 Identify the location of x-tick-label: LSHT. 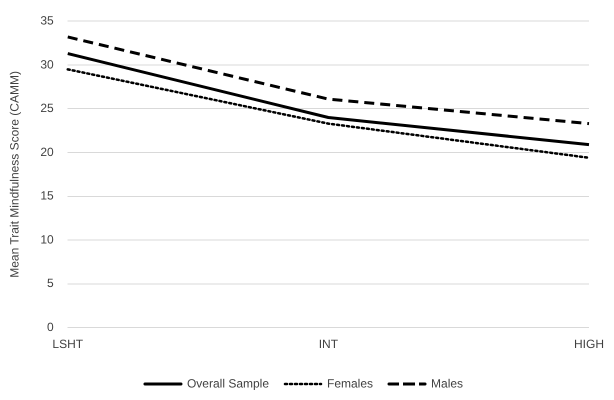
(68, 344).